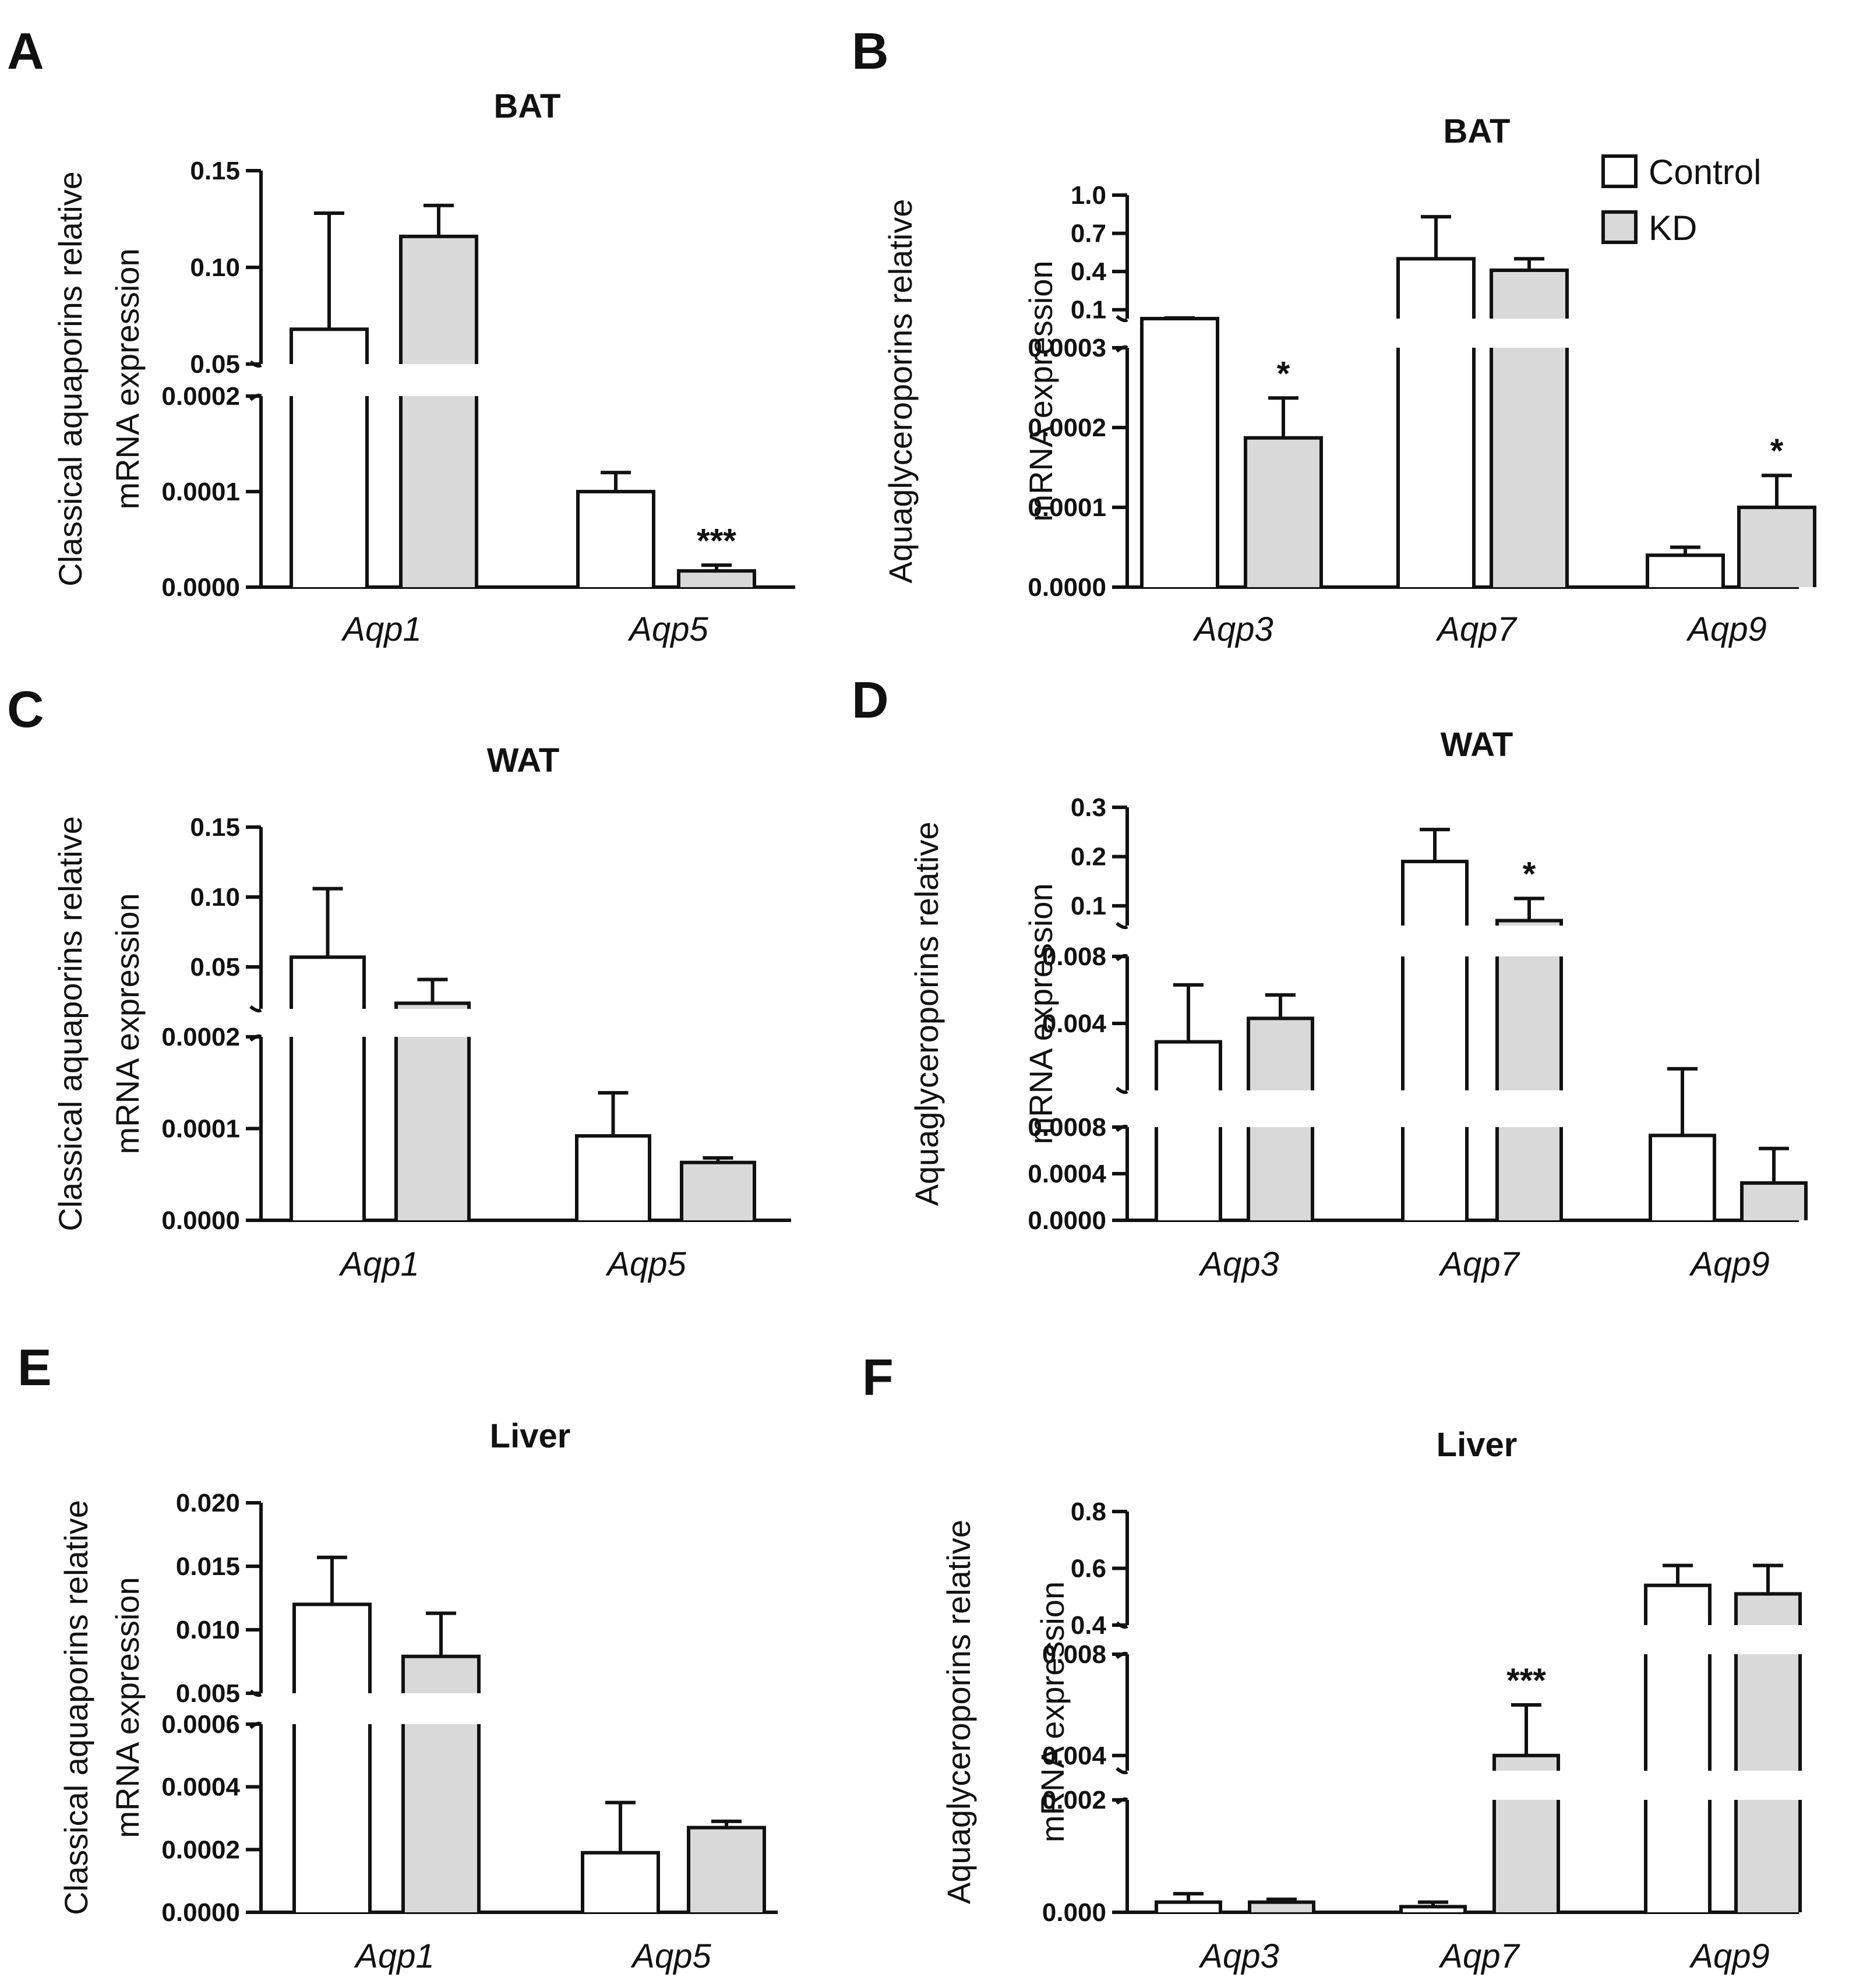 The image size is (1849, 1988). Describe the element at coordinates (870, 700) in the screenshot. I see `panel-letter: D` at that location.